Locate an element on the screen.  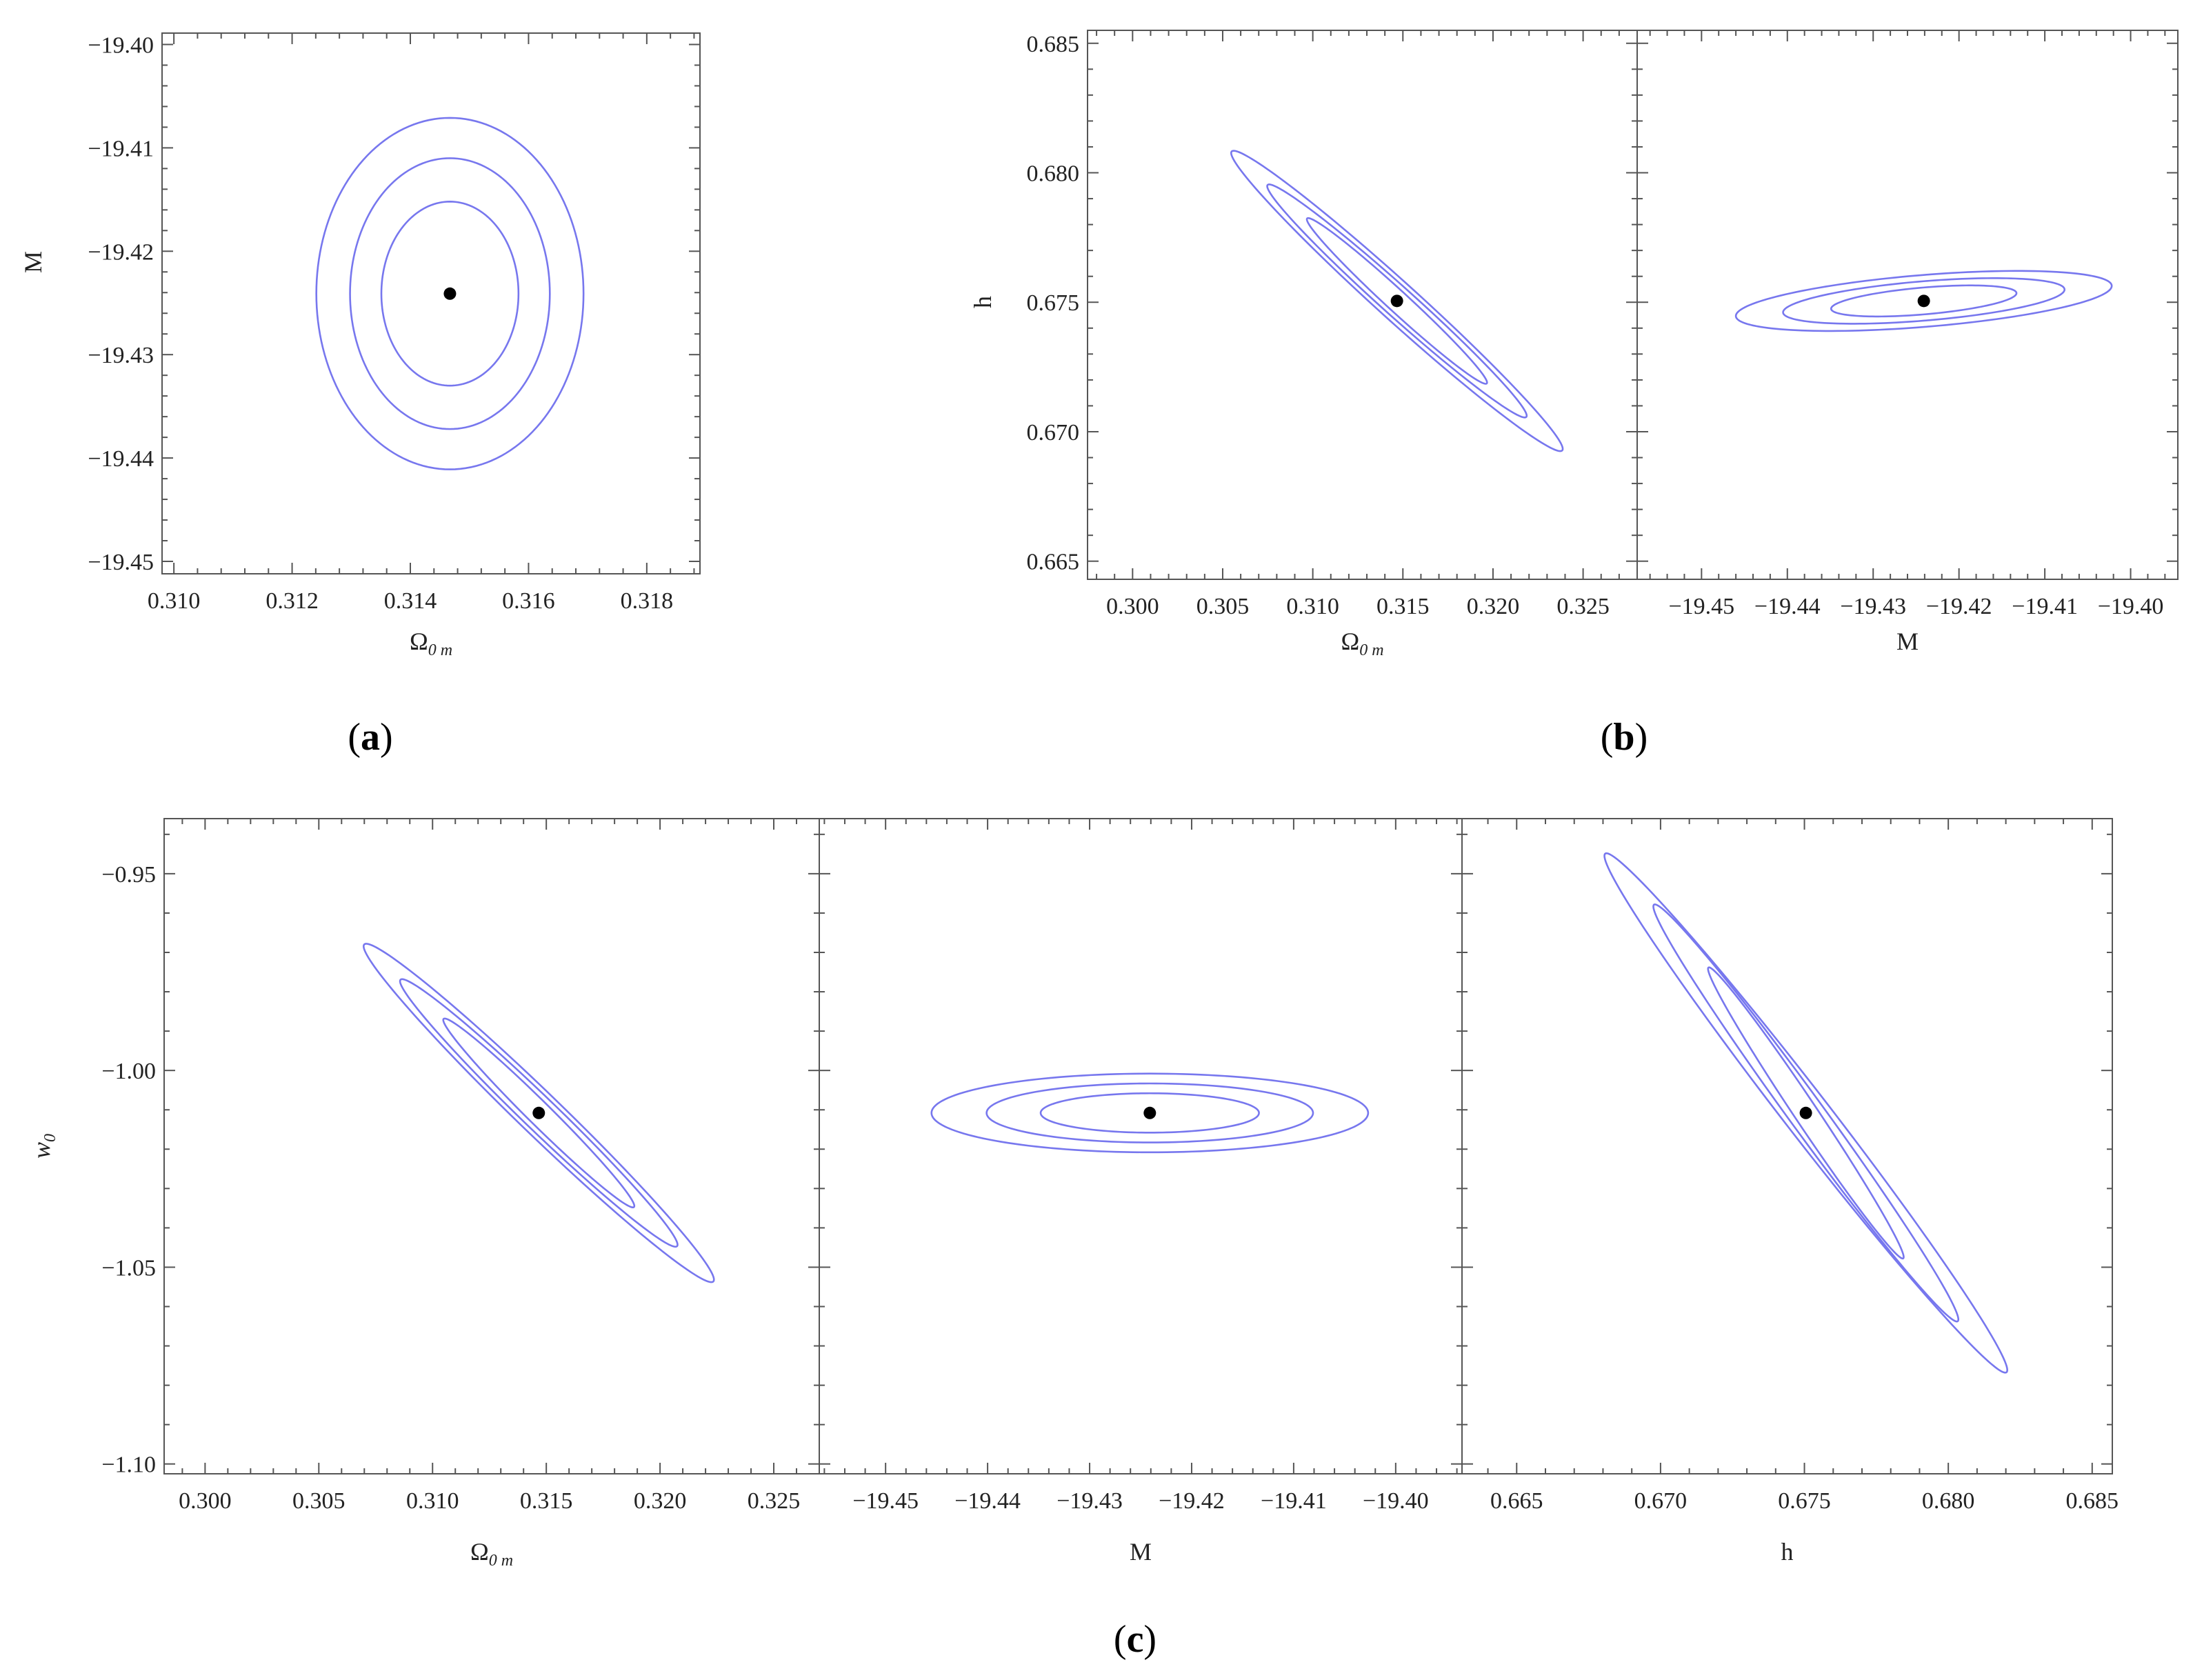
y-axis-title: M is located at coordinates (33, 262).